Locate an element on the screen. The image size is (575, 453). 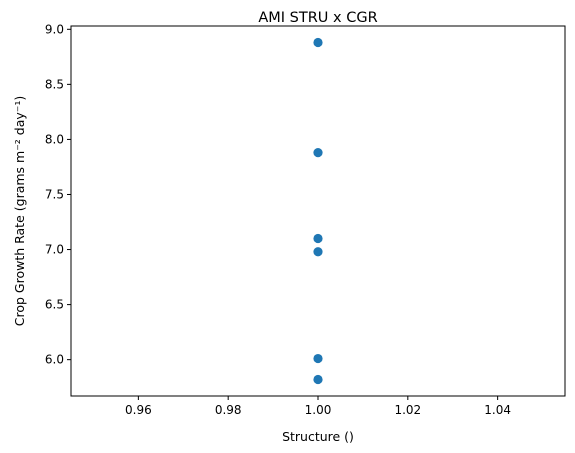
x-axis-label: Structure () is located at coordinates (318, 436).